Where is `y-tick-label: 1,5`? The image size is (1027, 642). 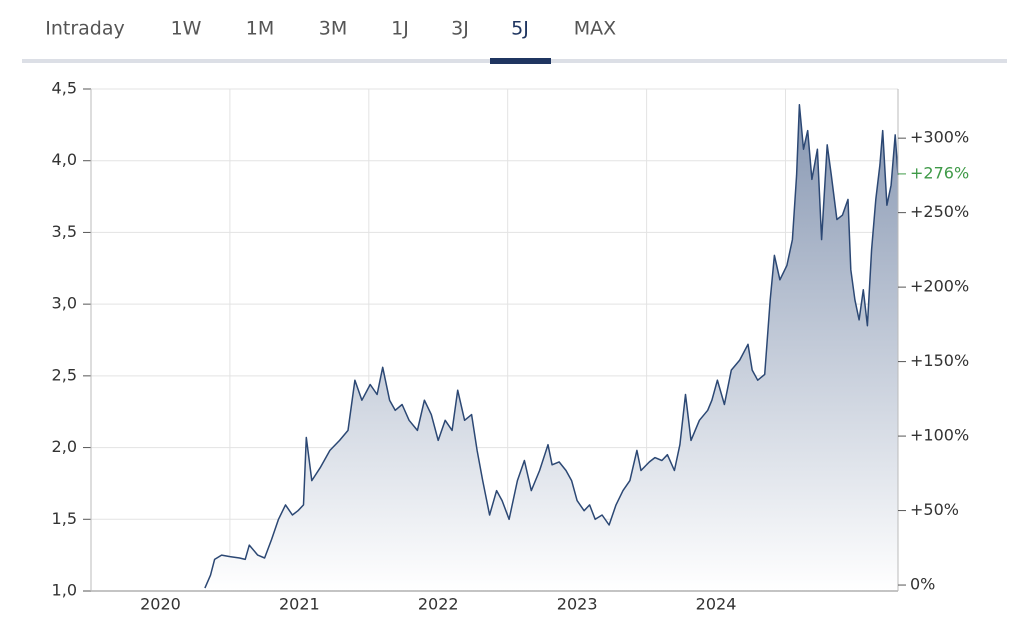 y-tick-label: 1,5 is located at coordinates (64, 518).